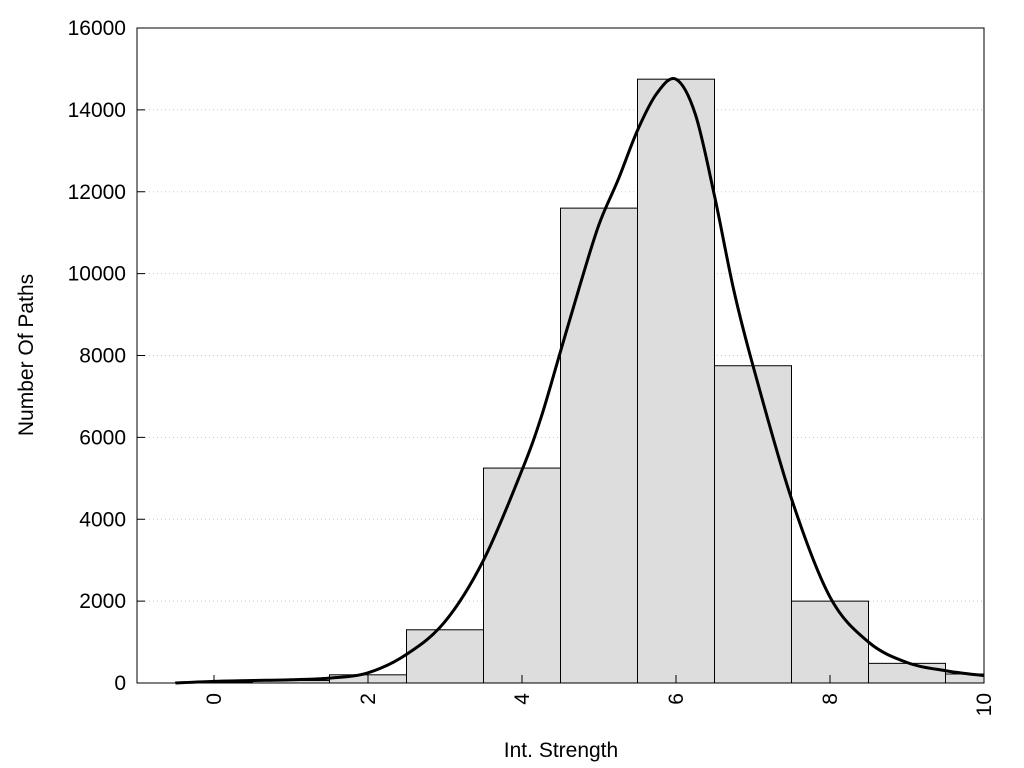 Image resolution: width=1024 pixels, height=768 pixels. I want to click on x-tick-label: 6, so click(676, 699).